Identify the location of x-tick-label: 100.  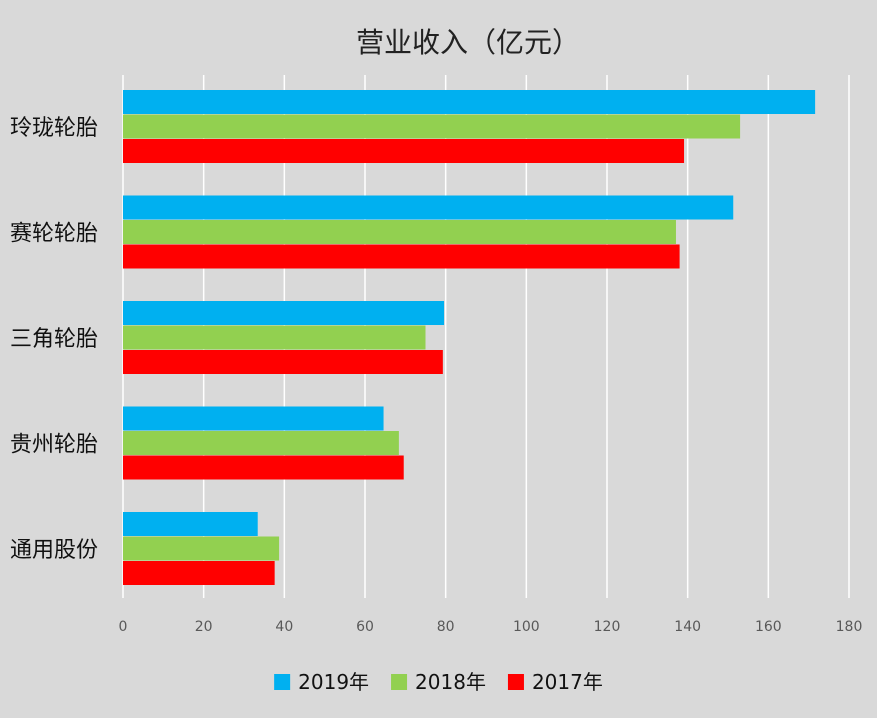
(526, 627).